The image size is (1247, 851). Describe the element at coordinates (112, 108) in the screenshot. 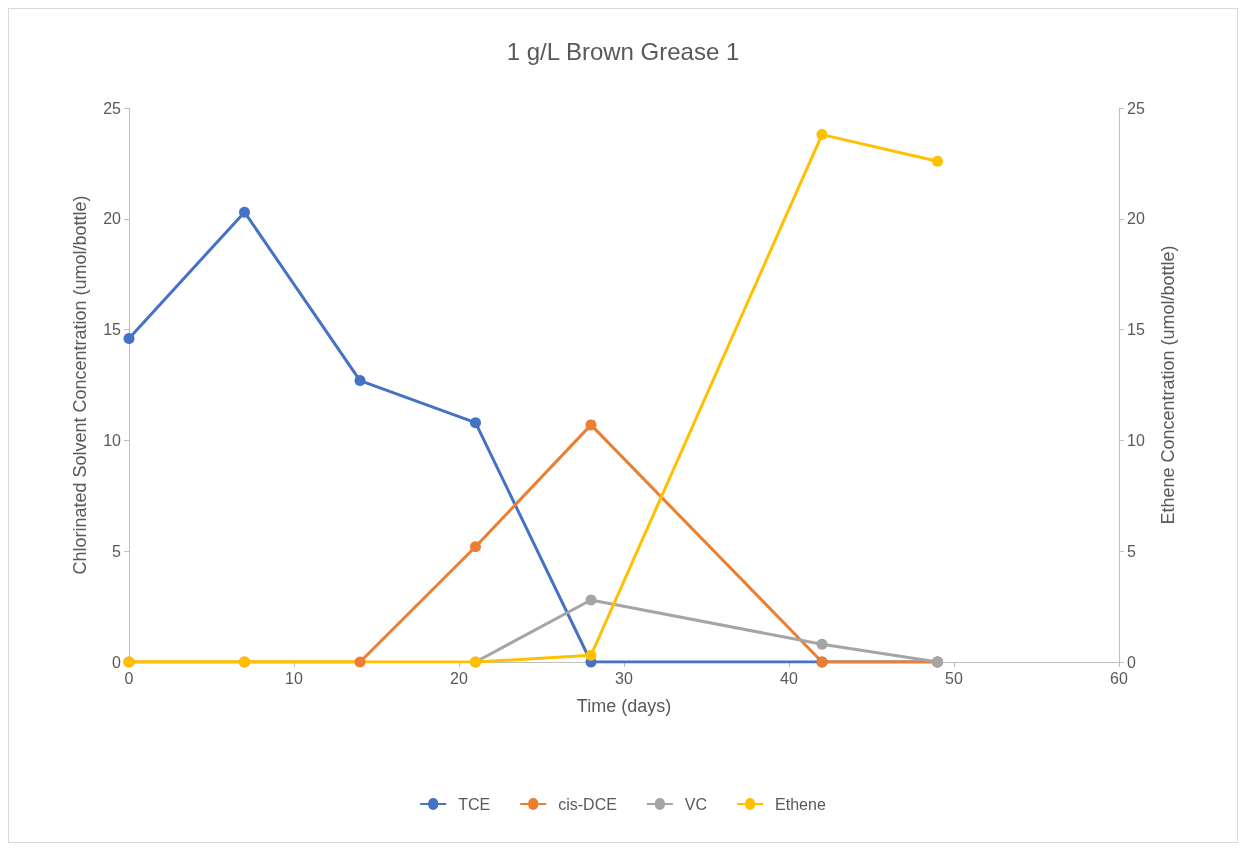

I see `y-tick-label: 25` at that location.